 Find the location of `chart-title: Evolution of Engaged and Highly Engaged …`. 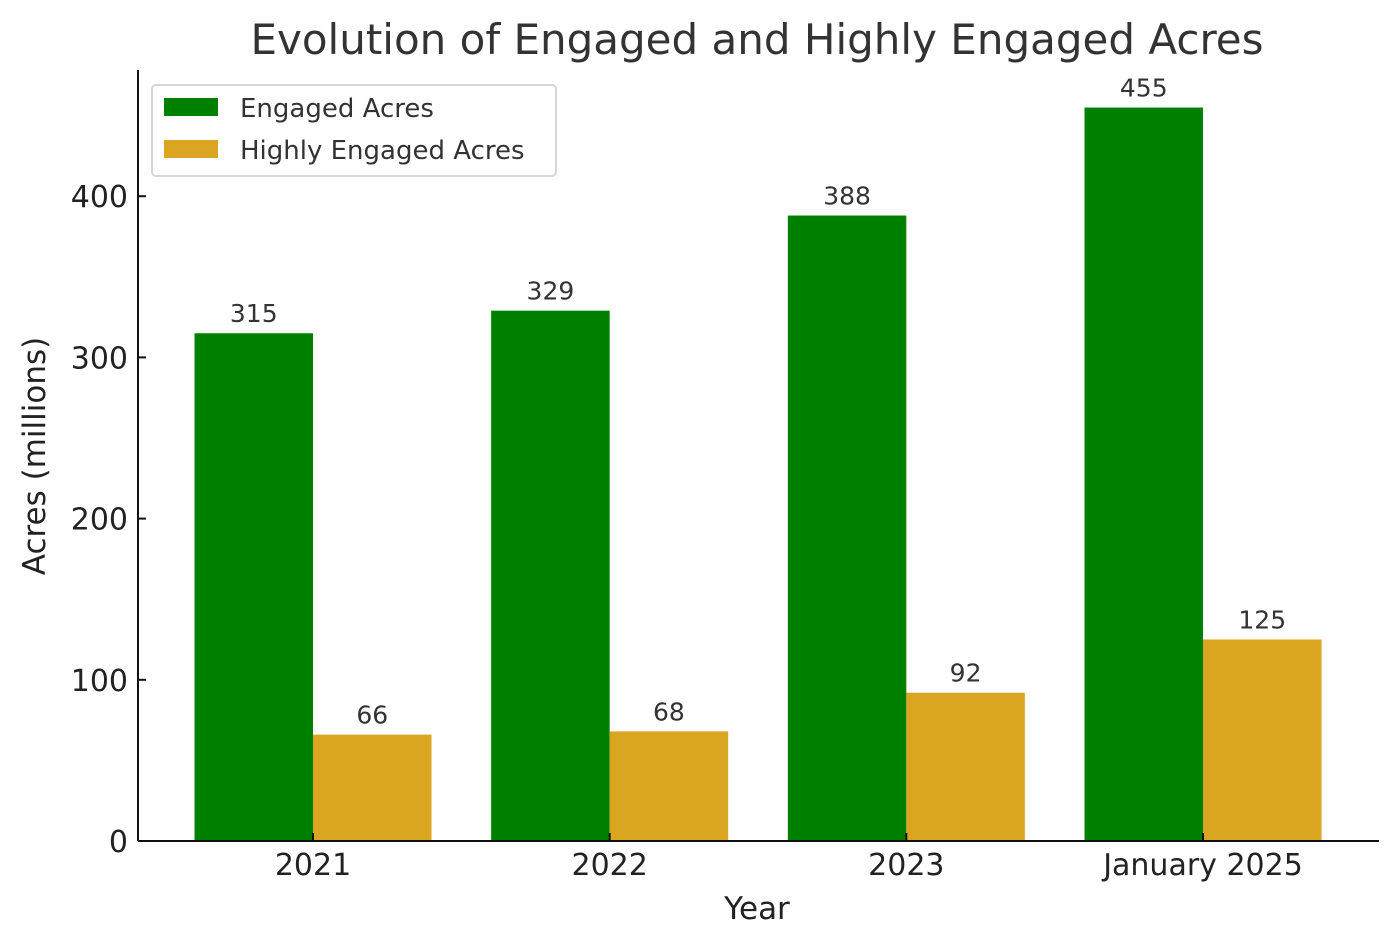

chart-title: Evolution of Engaged and Highly Engaged … is located at coordinates (756, 39).